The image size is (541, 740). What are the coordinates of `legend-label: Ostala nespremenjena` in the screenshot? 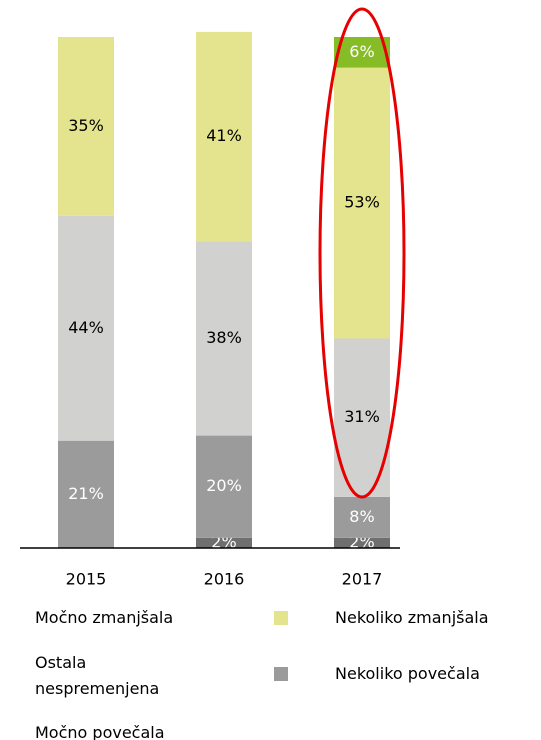 It's located at (97, 675).